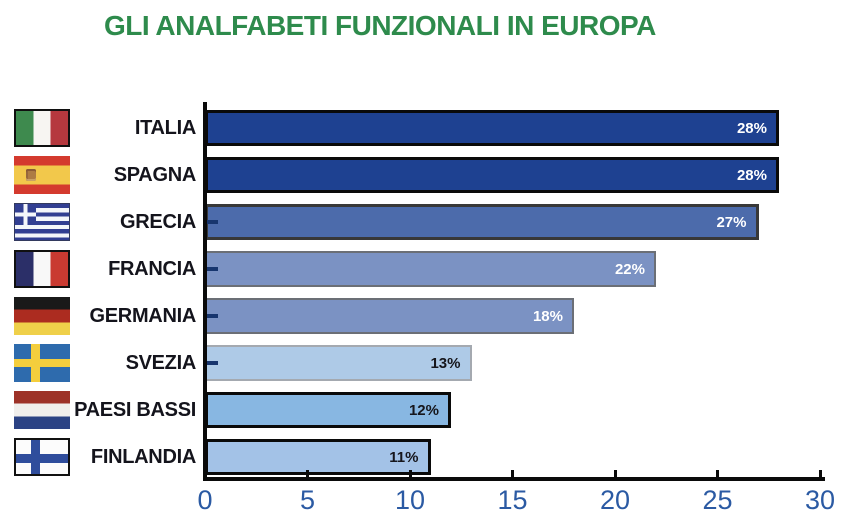 Image resolution: width=854 pixels, height=528 pixels. Describe the element at coordinates (514, 479) in the screenshot. I see `x-axis-line` at that location.